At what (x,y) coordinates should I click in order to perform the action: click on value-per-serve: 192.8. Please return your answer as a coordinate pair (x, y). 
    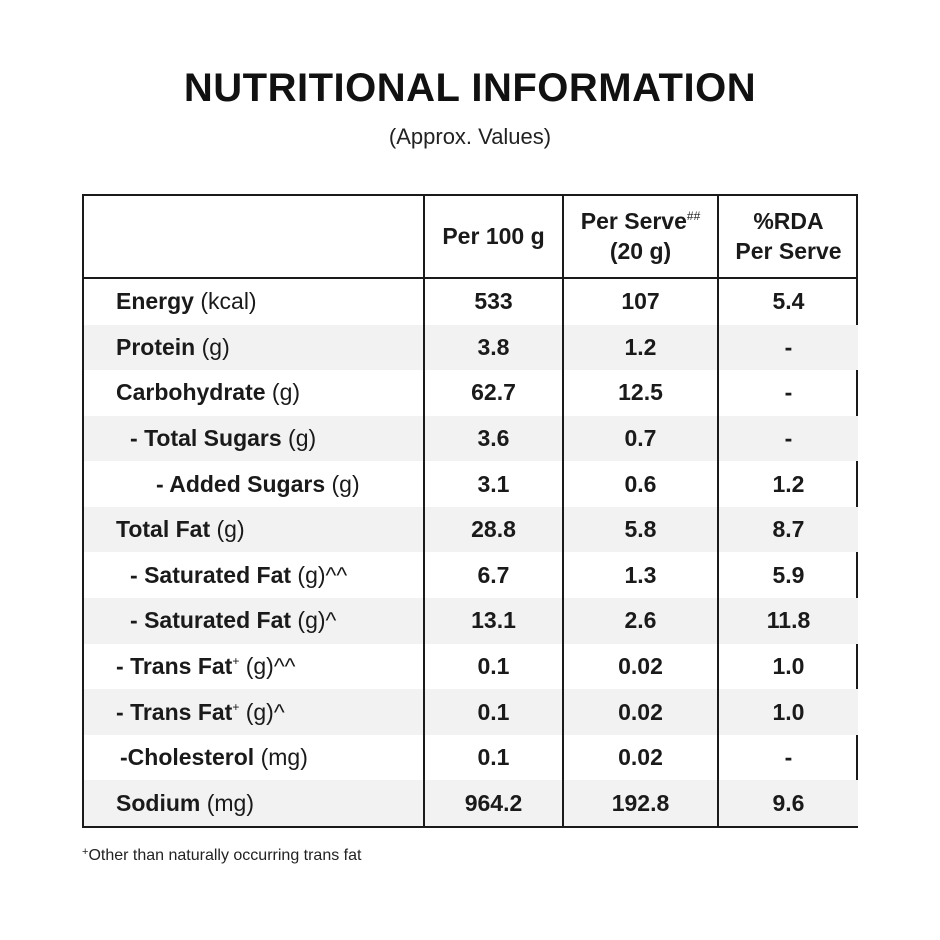
    Looking at the image, I should click on (640, 803).